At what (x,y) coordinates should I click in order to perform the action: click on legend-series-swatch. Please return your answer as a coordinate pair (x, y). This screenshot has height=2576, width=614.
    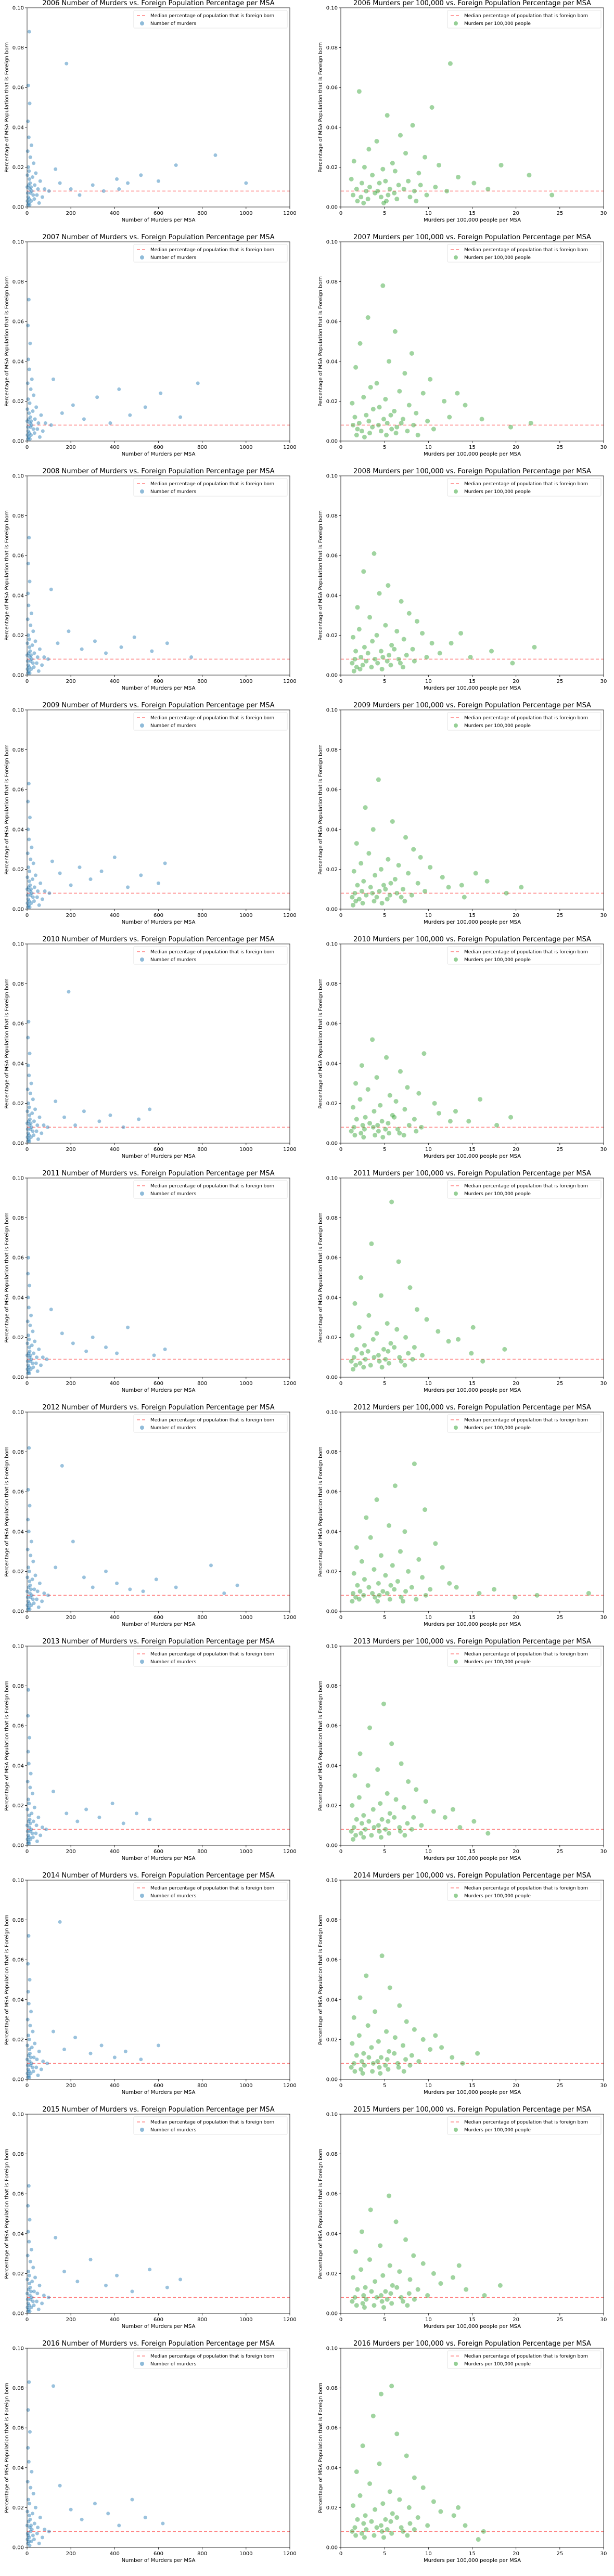
    Looking at the image, I should click on (456, 1194).